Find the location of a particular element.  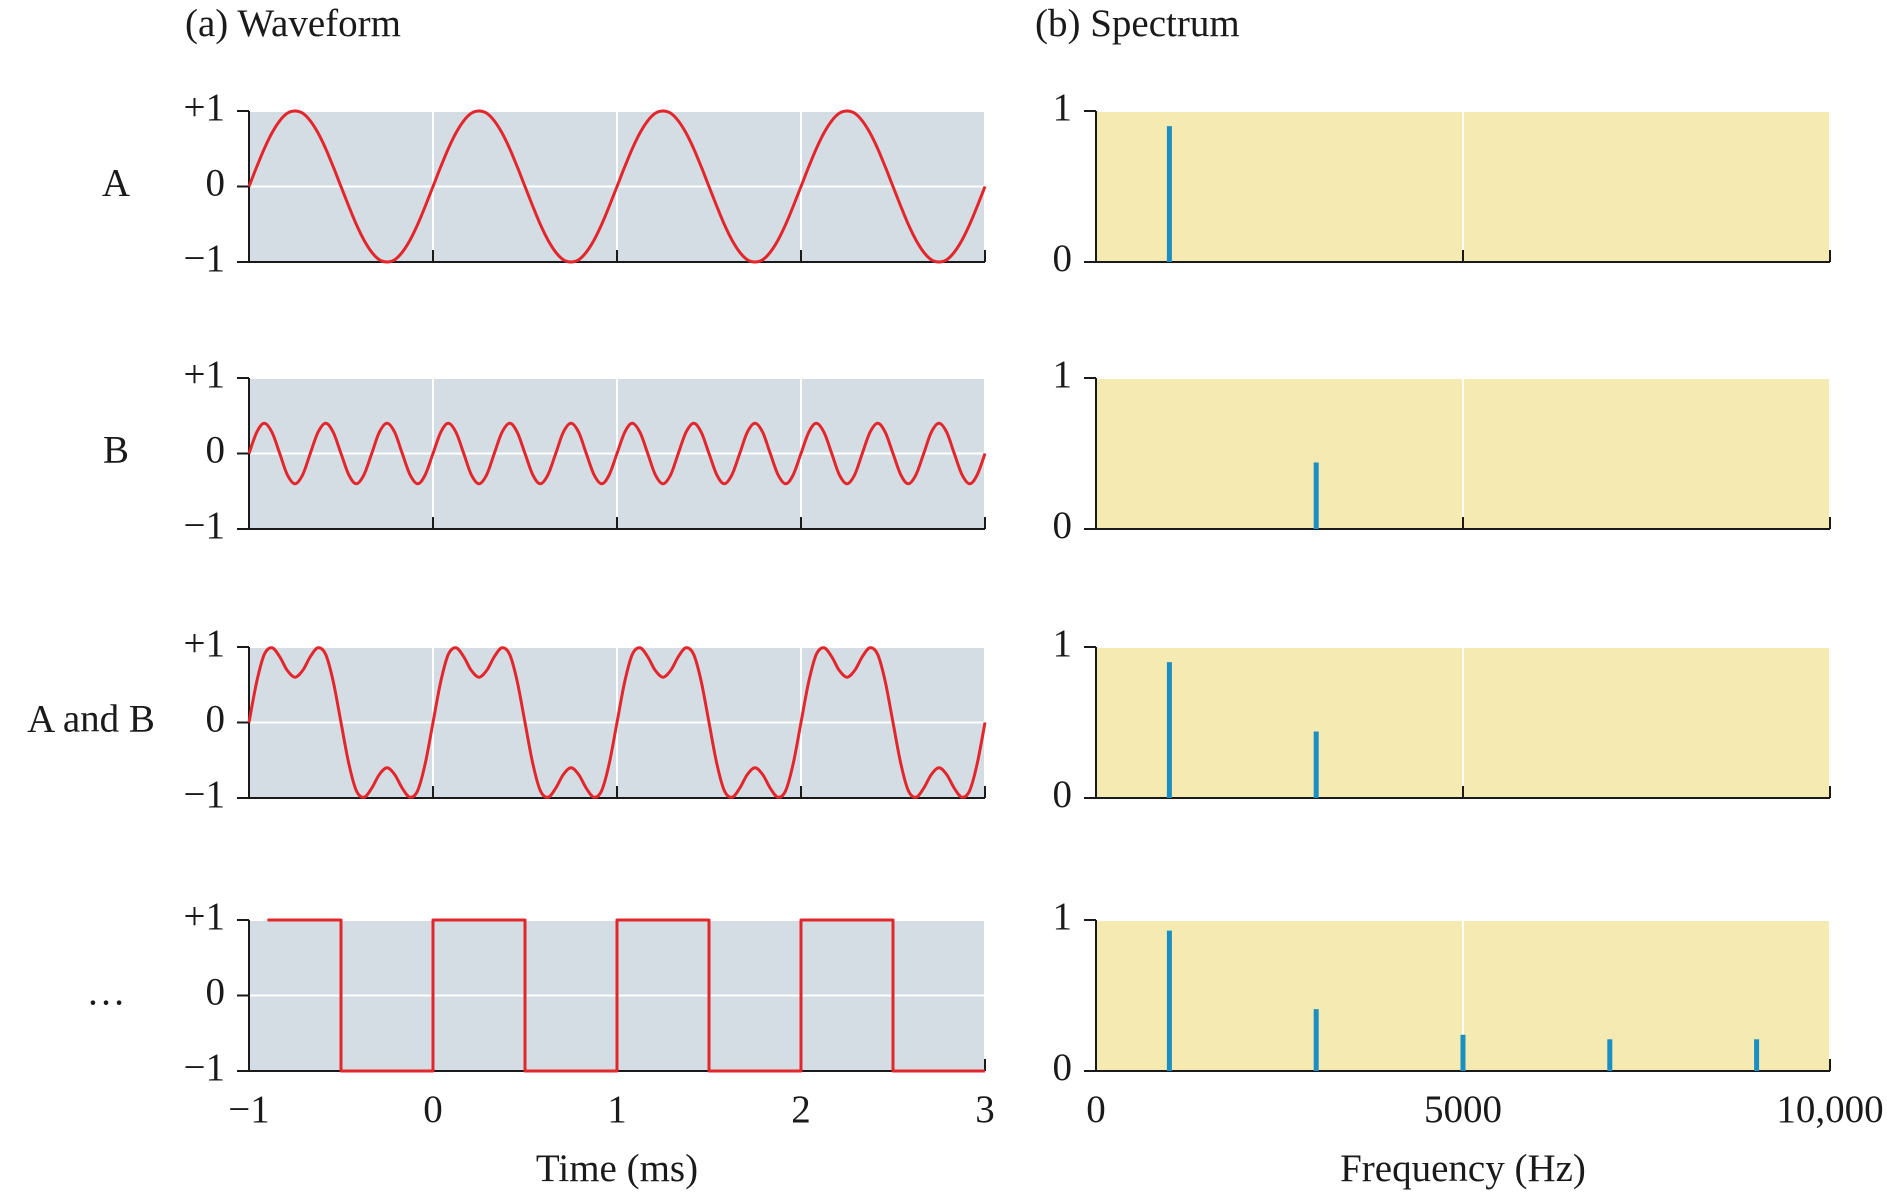

x-tick-label: 1 is located at coordinates (617, 1109).